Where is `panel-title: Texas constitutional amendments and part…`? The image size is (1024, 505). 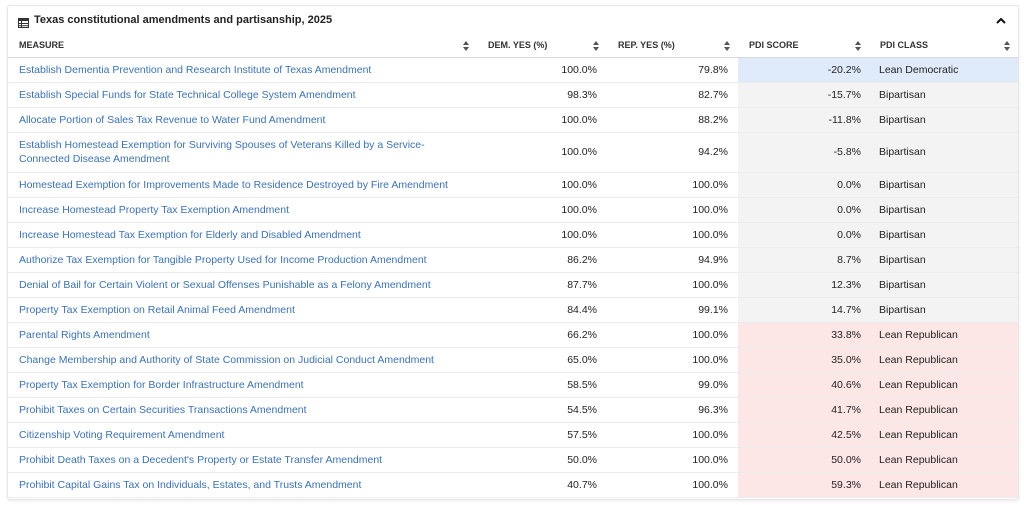
panel-title: Texas constitutional amendments and part… is located at coordinates (183, 20).